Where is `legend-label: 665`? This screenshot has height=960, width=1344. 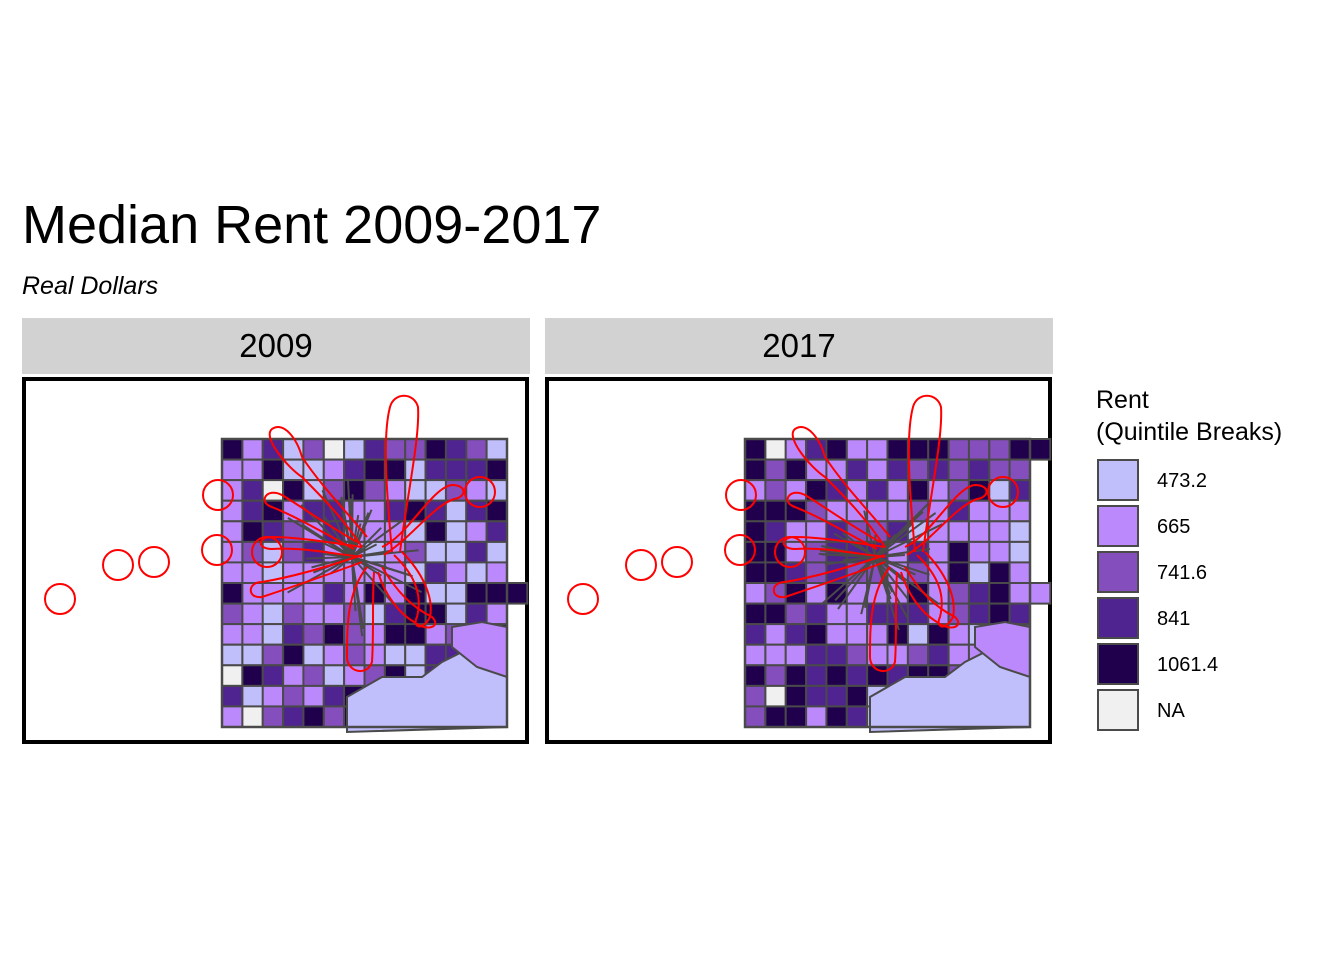 legend-label: 665 is located at coordinates (1174, 527).